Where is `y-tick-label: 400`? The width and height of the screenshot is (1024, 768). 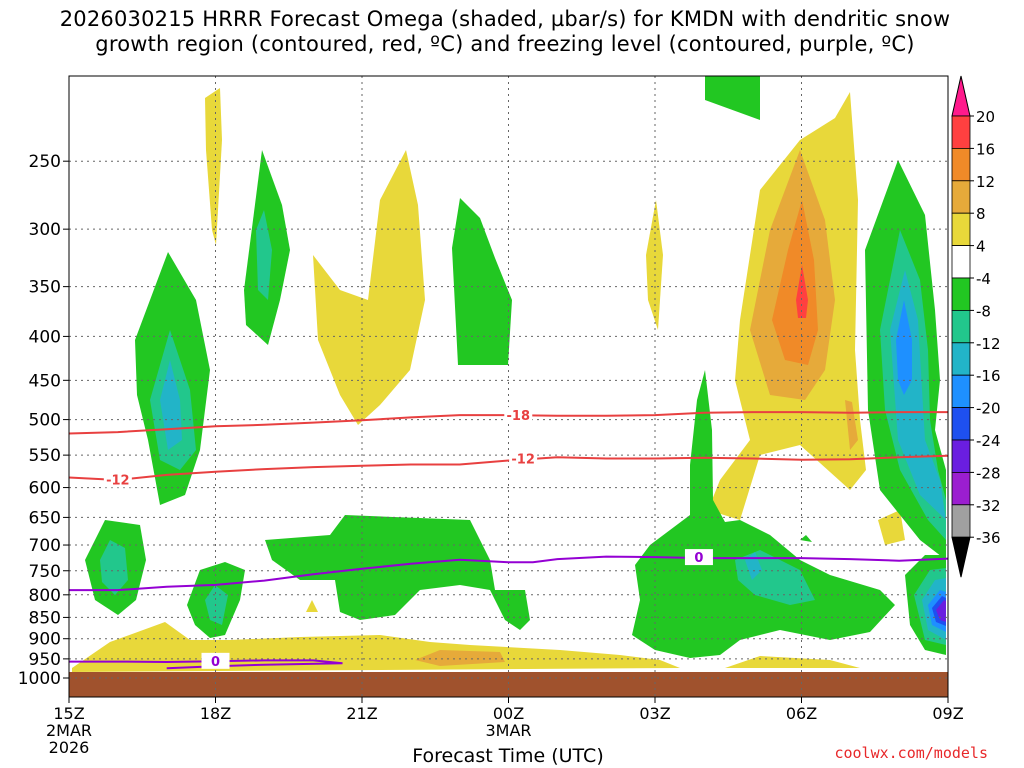
y-tick-label: 400 is located at coordinates (45, 337).